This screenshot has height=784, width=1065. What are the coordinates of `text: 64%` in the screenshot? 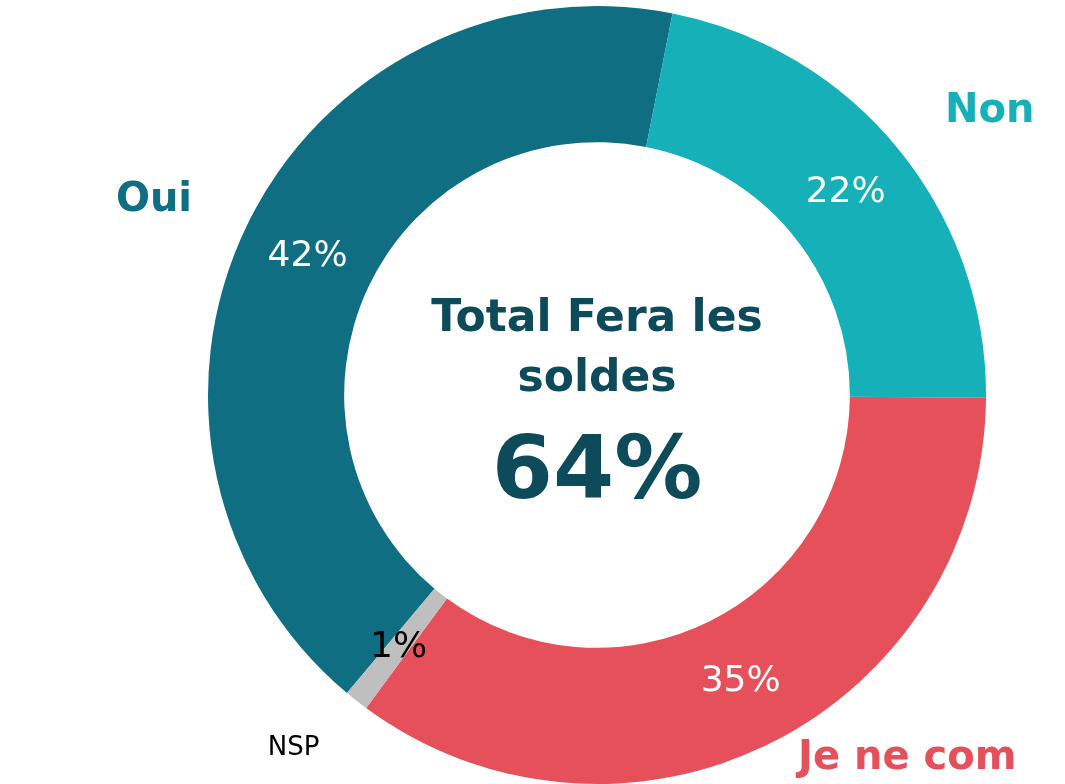 It's located at (597, 467).